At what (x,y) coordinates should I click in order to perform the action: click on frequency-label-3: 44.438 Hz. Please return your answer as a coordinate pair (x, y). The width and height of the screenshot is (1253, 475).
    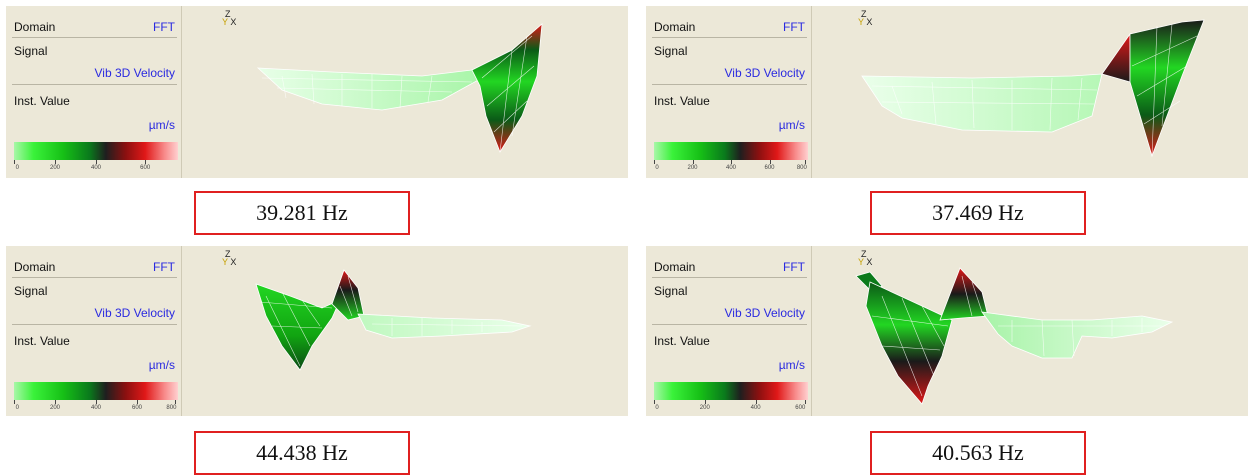
    Looking at the image, I should click on (302, 453).